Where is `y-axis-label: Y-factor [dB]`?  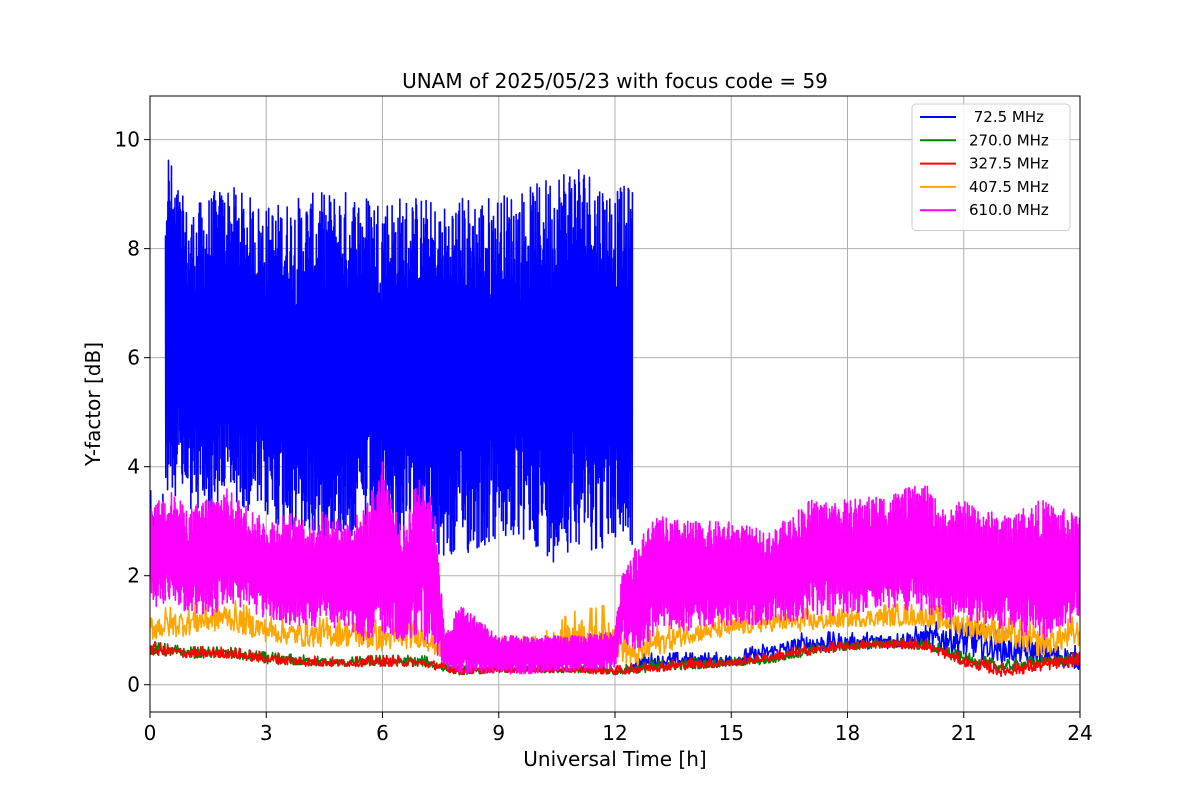 y-axis-label: Y-factor [dB] is located at coordinates (93, 404).